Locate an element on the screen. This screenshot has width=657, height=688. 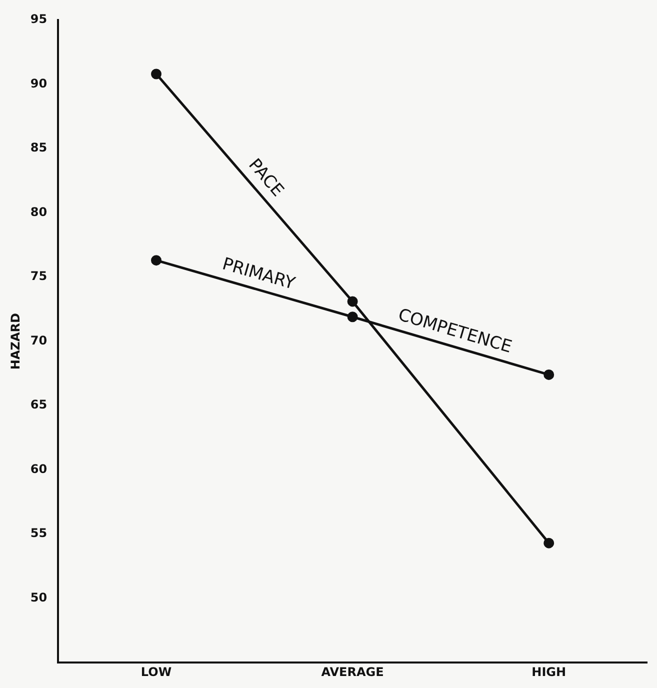
y-tick-label: 70 is located at coordinates (39, 340).